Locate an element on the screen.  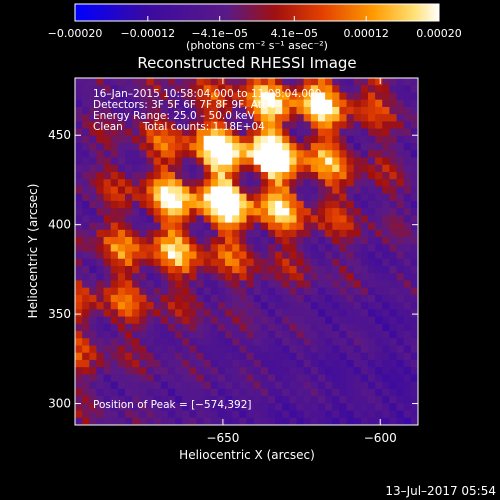
footer-date: 13–Jul–2017 05:54 is located at coordinates (440, 491).